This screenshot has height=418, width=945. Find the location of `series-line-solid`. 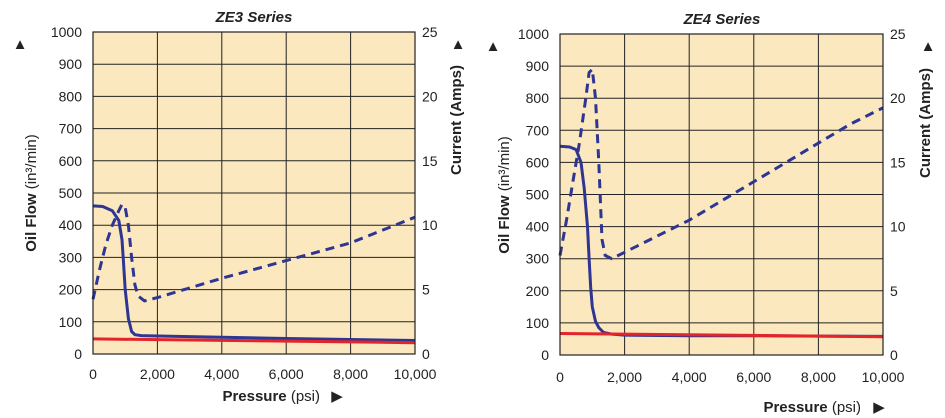

series-line-solid is located at coordinates (254, 273).